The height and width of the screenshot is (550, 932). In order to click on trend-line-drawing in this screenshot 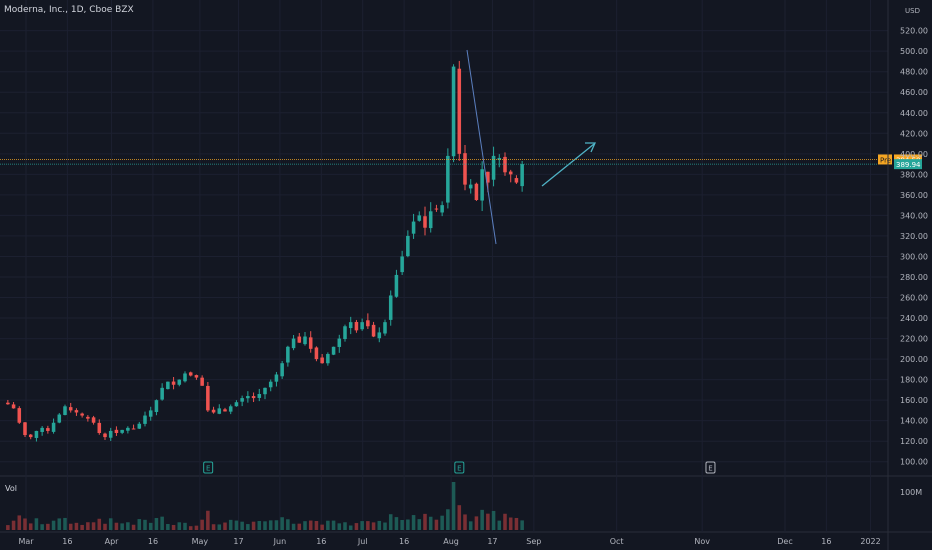, I will do `click(481, 147)`.